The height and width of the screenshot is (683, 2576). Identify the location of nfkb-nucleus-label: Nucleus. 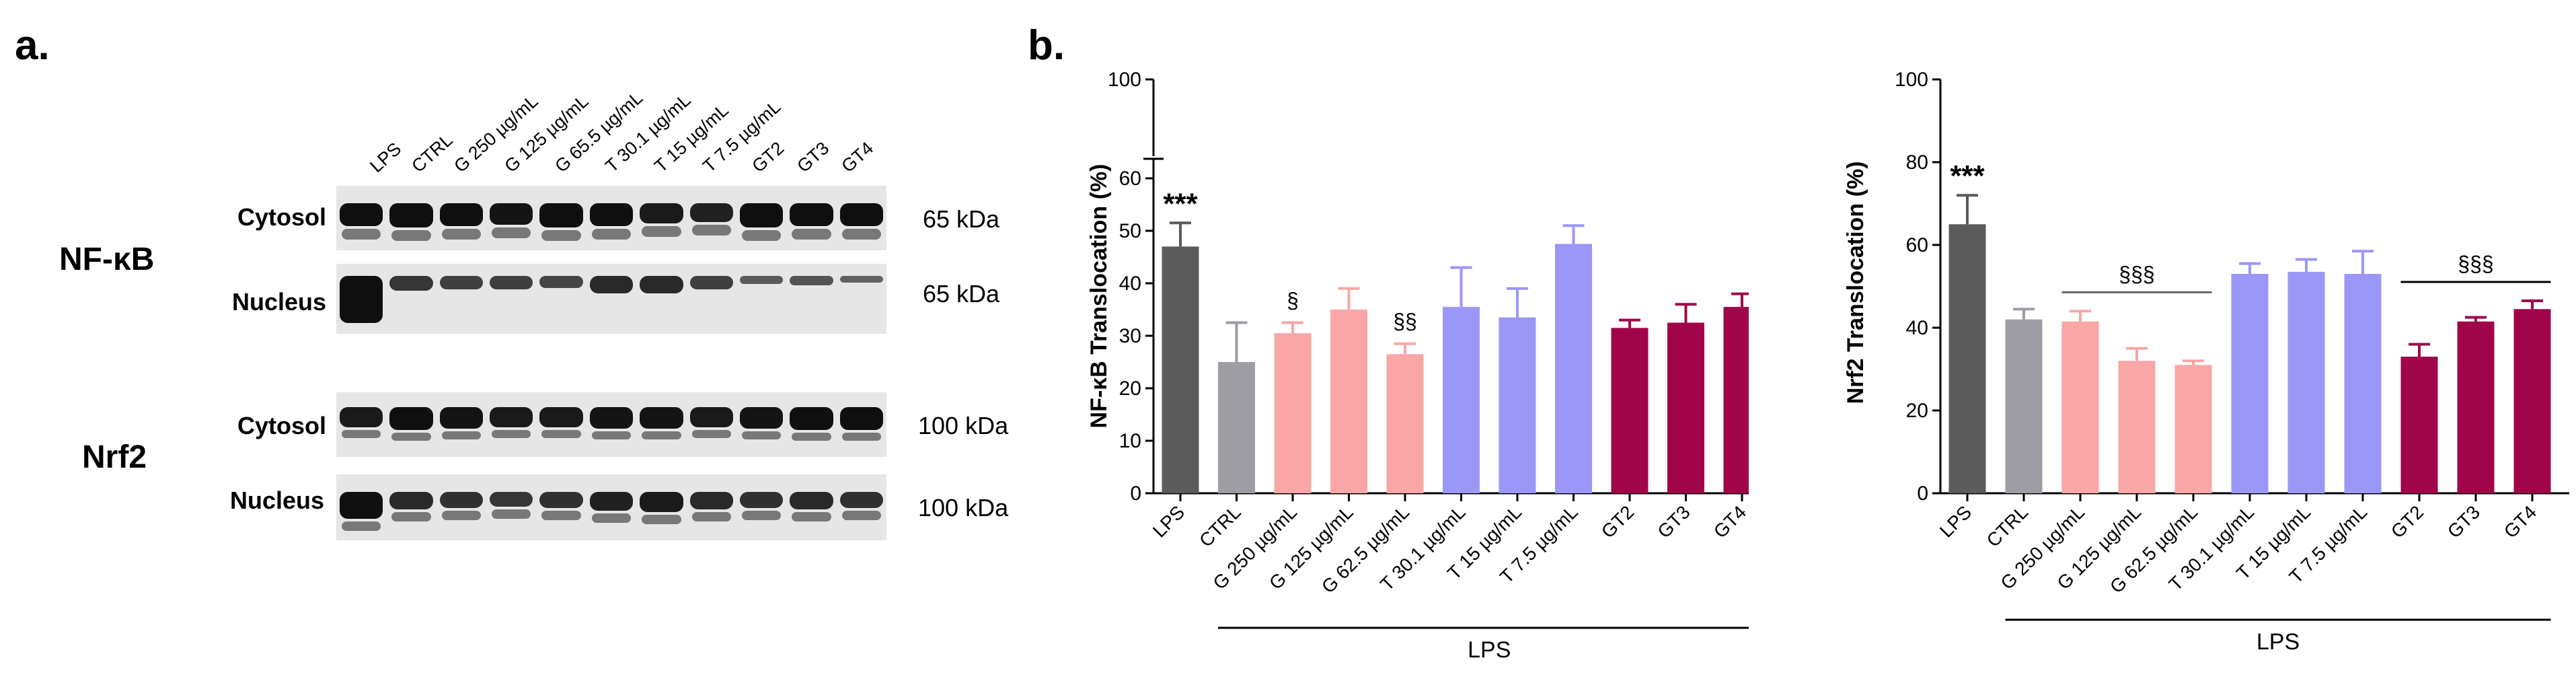
(278, 302).